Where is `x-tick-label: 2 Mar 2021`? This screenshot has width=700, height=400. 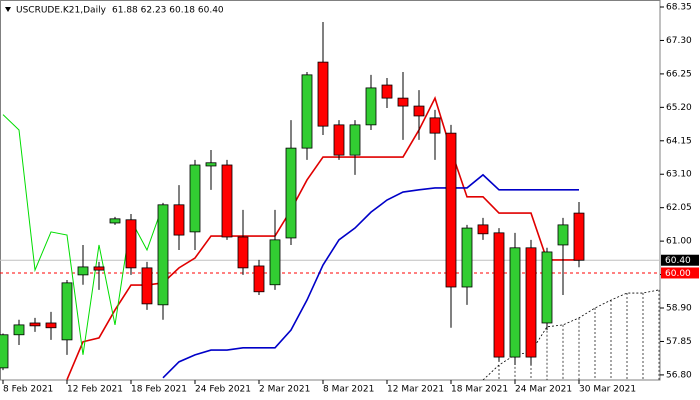 x-tick-label: 2 Mar 2021 is located at coordinates (284, 390).